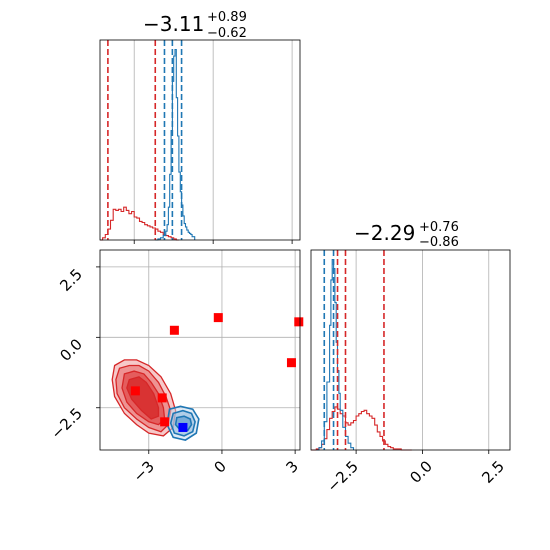 The height and width of the screenshot is (550, 550). I want to click on title-1-median: −3.11, so click(173, 24).